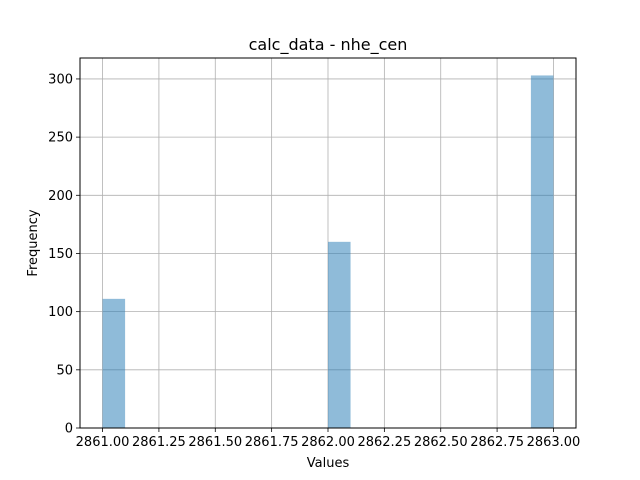 The image size is (640, 480). What do you see at coordinates (60, 196) in the screenshot?
I see `y-tick-label: 200` at bounding box center [60, 196].